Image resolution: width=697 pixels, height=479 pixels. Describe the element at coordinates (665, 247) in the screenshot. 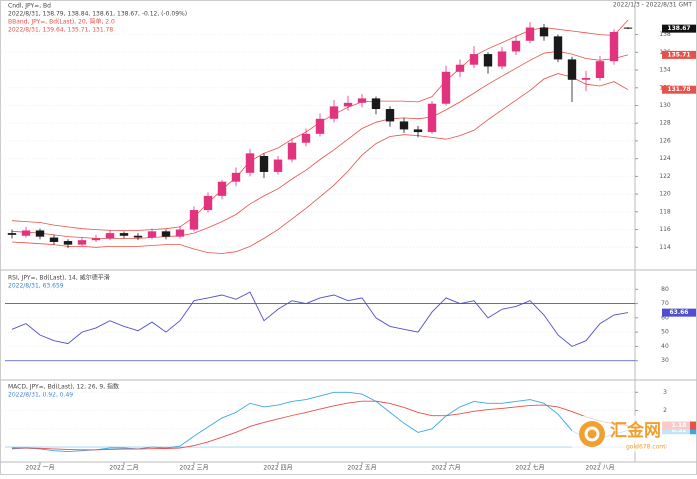

I see `y-tick-label: 114` at that location.